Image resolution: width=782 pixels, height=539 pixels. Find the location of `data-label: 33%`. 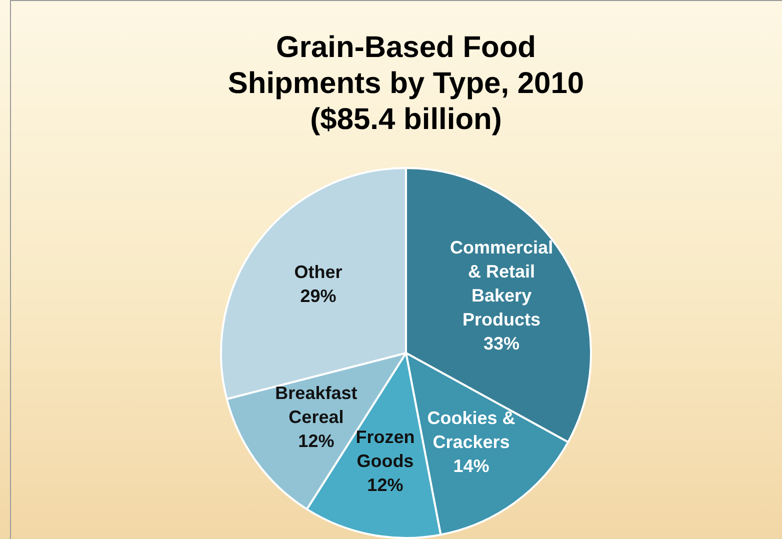

data-label: 33% is located at coordinates (502, 343).